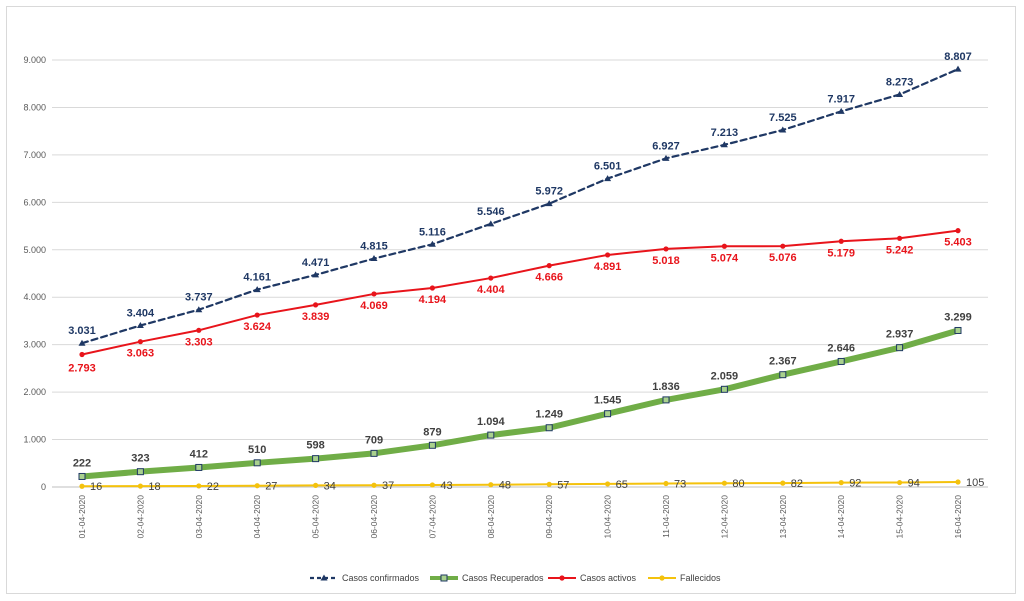 This screenshot has width=1024, height=601. Describe the element at coordinates (666, 146) in the screenshot. I see `data-label: 6.927` at that location.